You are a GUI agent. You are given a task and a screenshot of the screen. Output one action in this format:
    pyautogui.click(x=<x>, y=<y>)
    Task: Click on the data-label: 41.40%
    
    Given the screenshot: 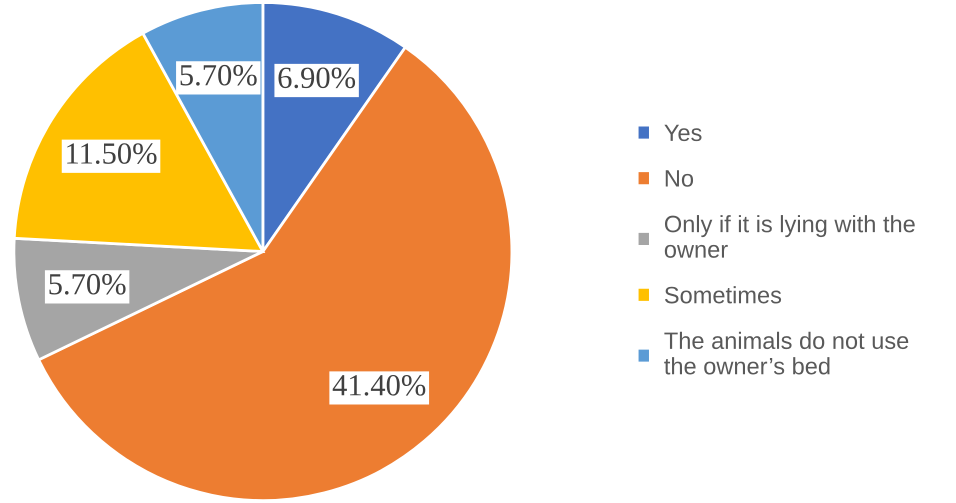 What is the action you would take?
    pyautogui.click(x=379, y=385)
    